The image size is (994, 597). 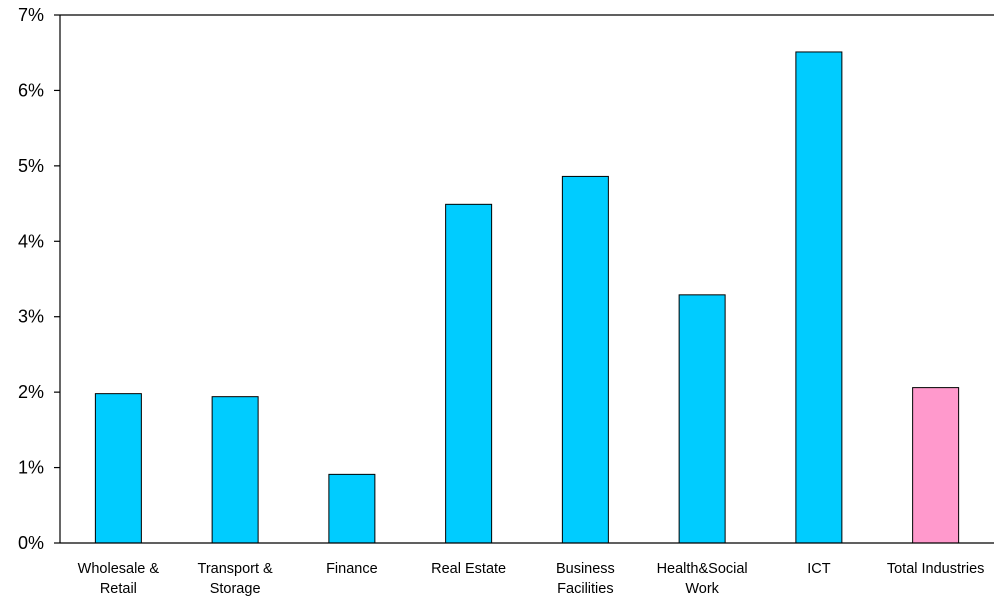 What do you see at coordinates (31, 166) in the screenshot?
I see `y-tick-label: 5%` at bounding box center [31, 166].